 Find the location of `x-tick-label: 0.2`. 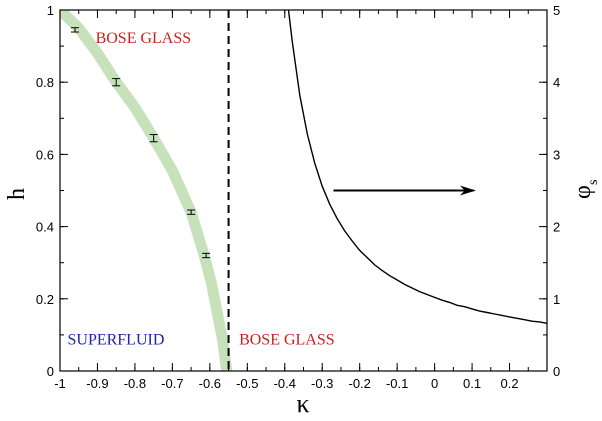

x-tick-label: 0.2 is located at coordinates (509, 383).